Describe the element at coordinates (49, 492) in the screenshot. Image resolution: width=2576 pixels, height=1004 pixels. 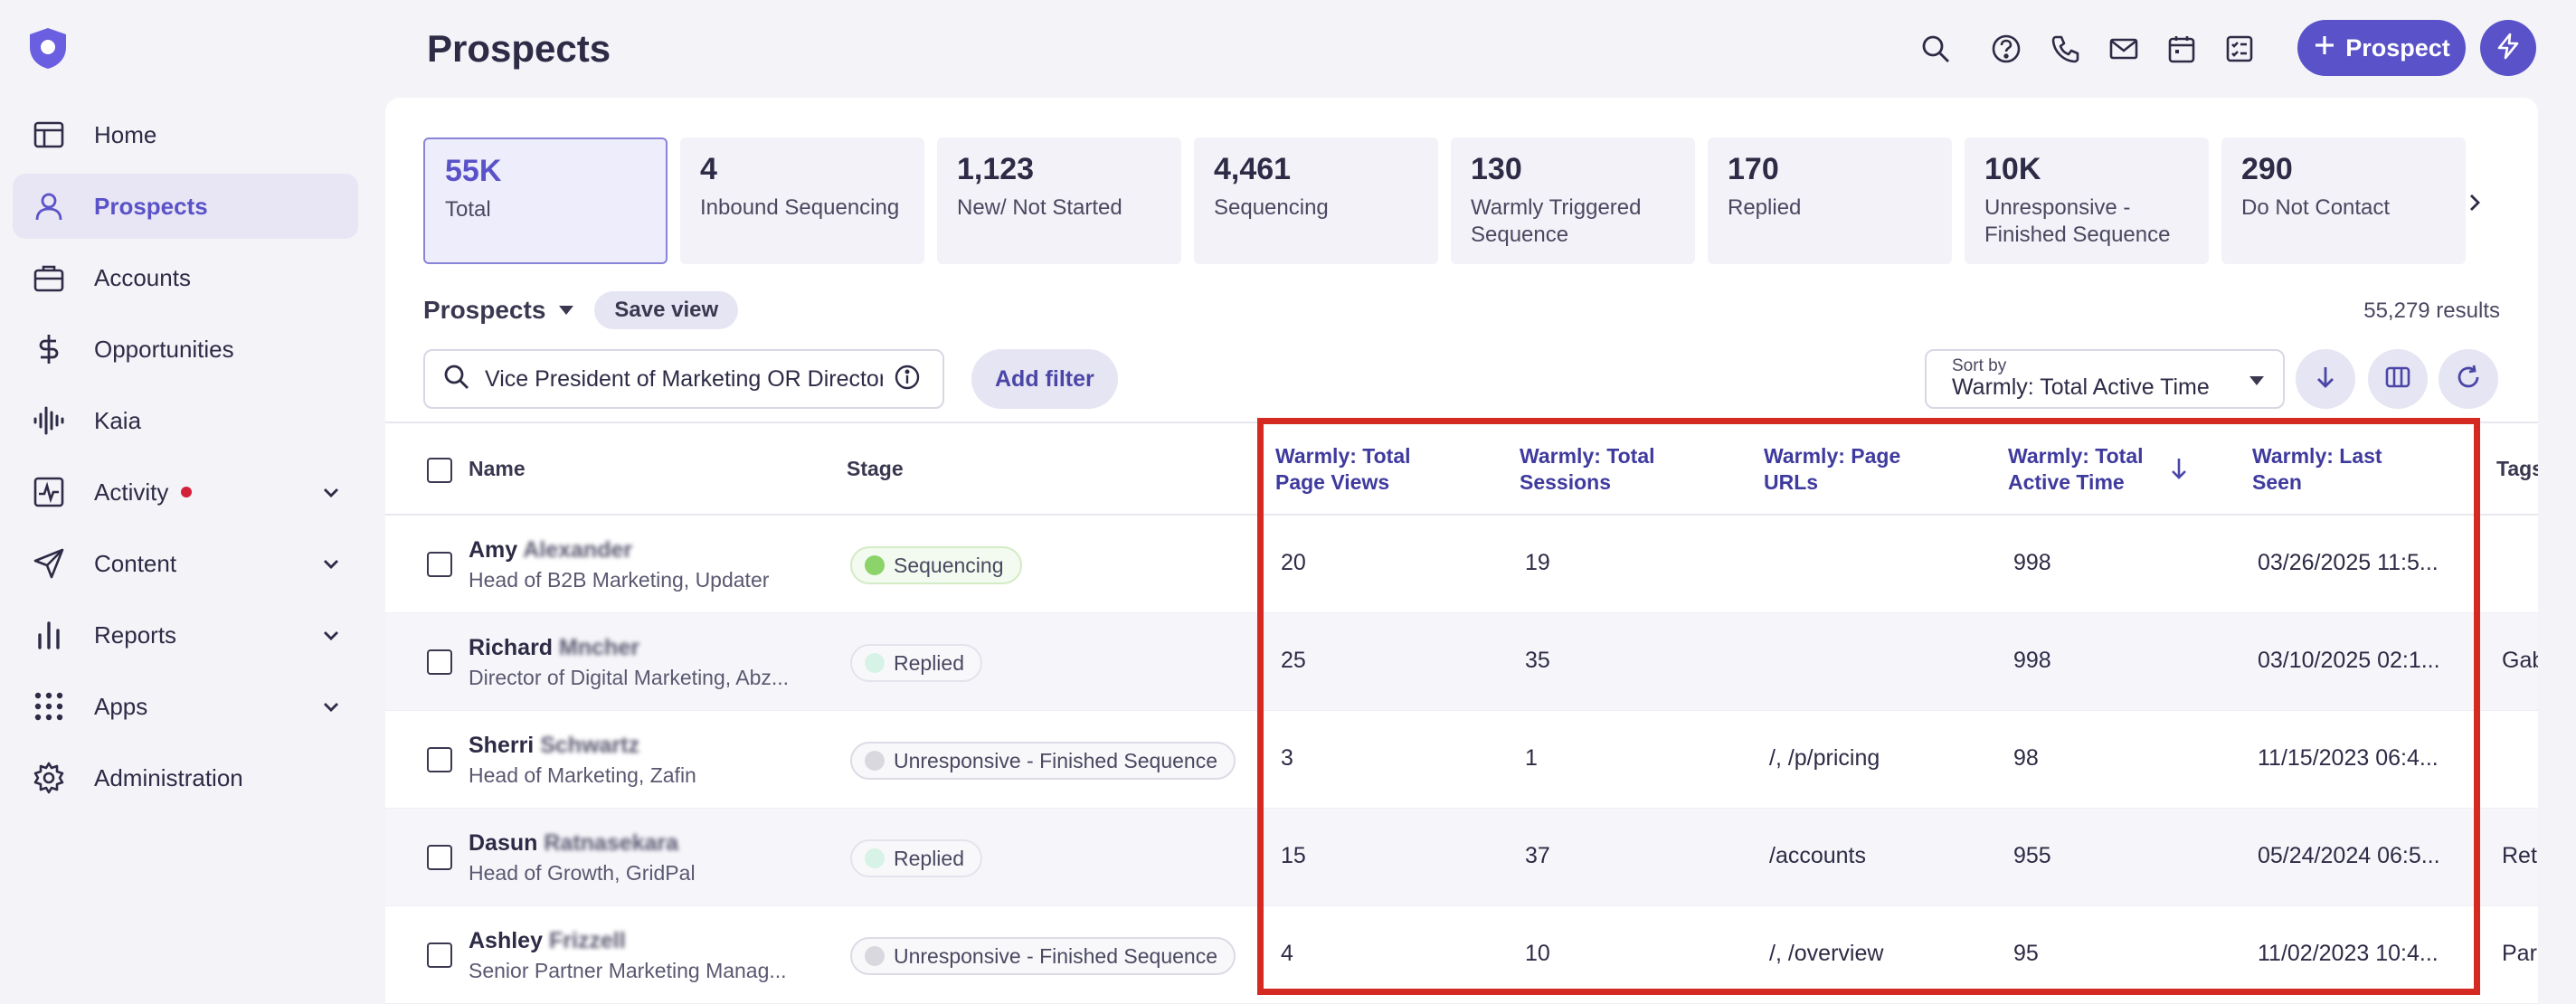
I see `activity-icon` at that location.